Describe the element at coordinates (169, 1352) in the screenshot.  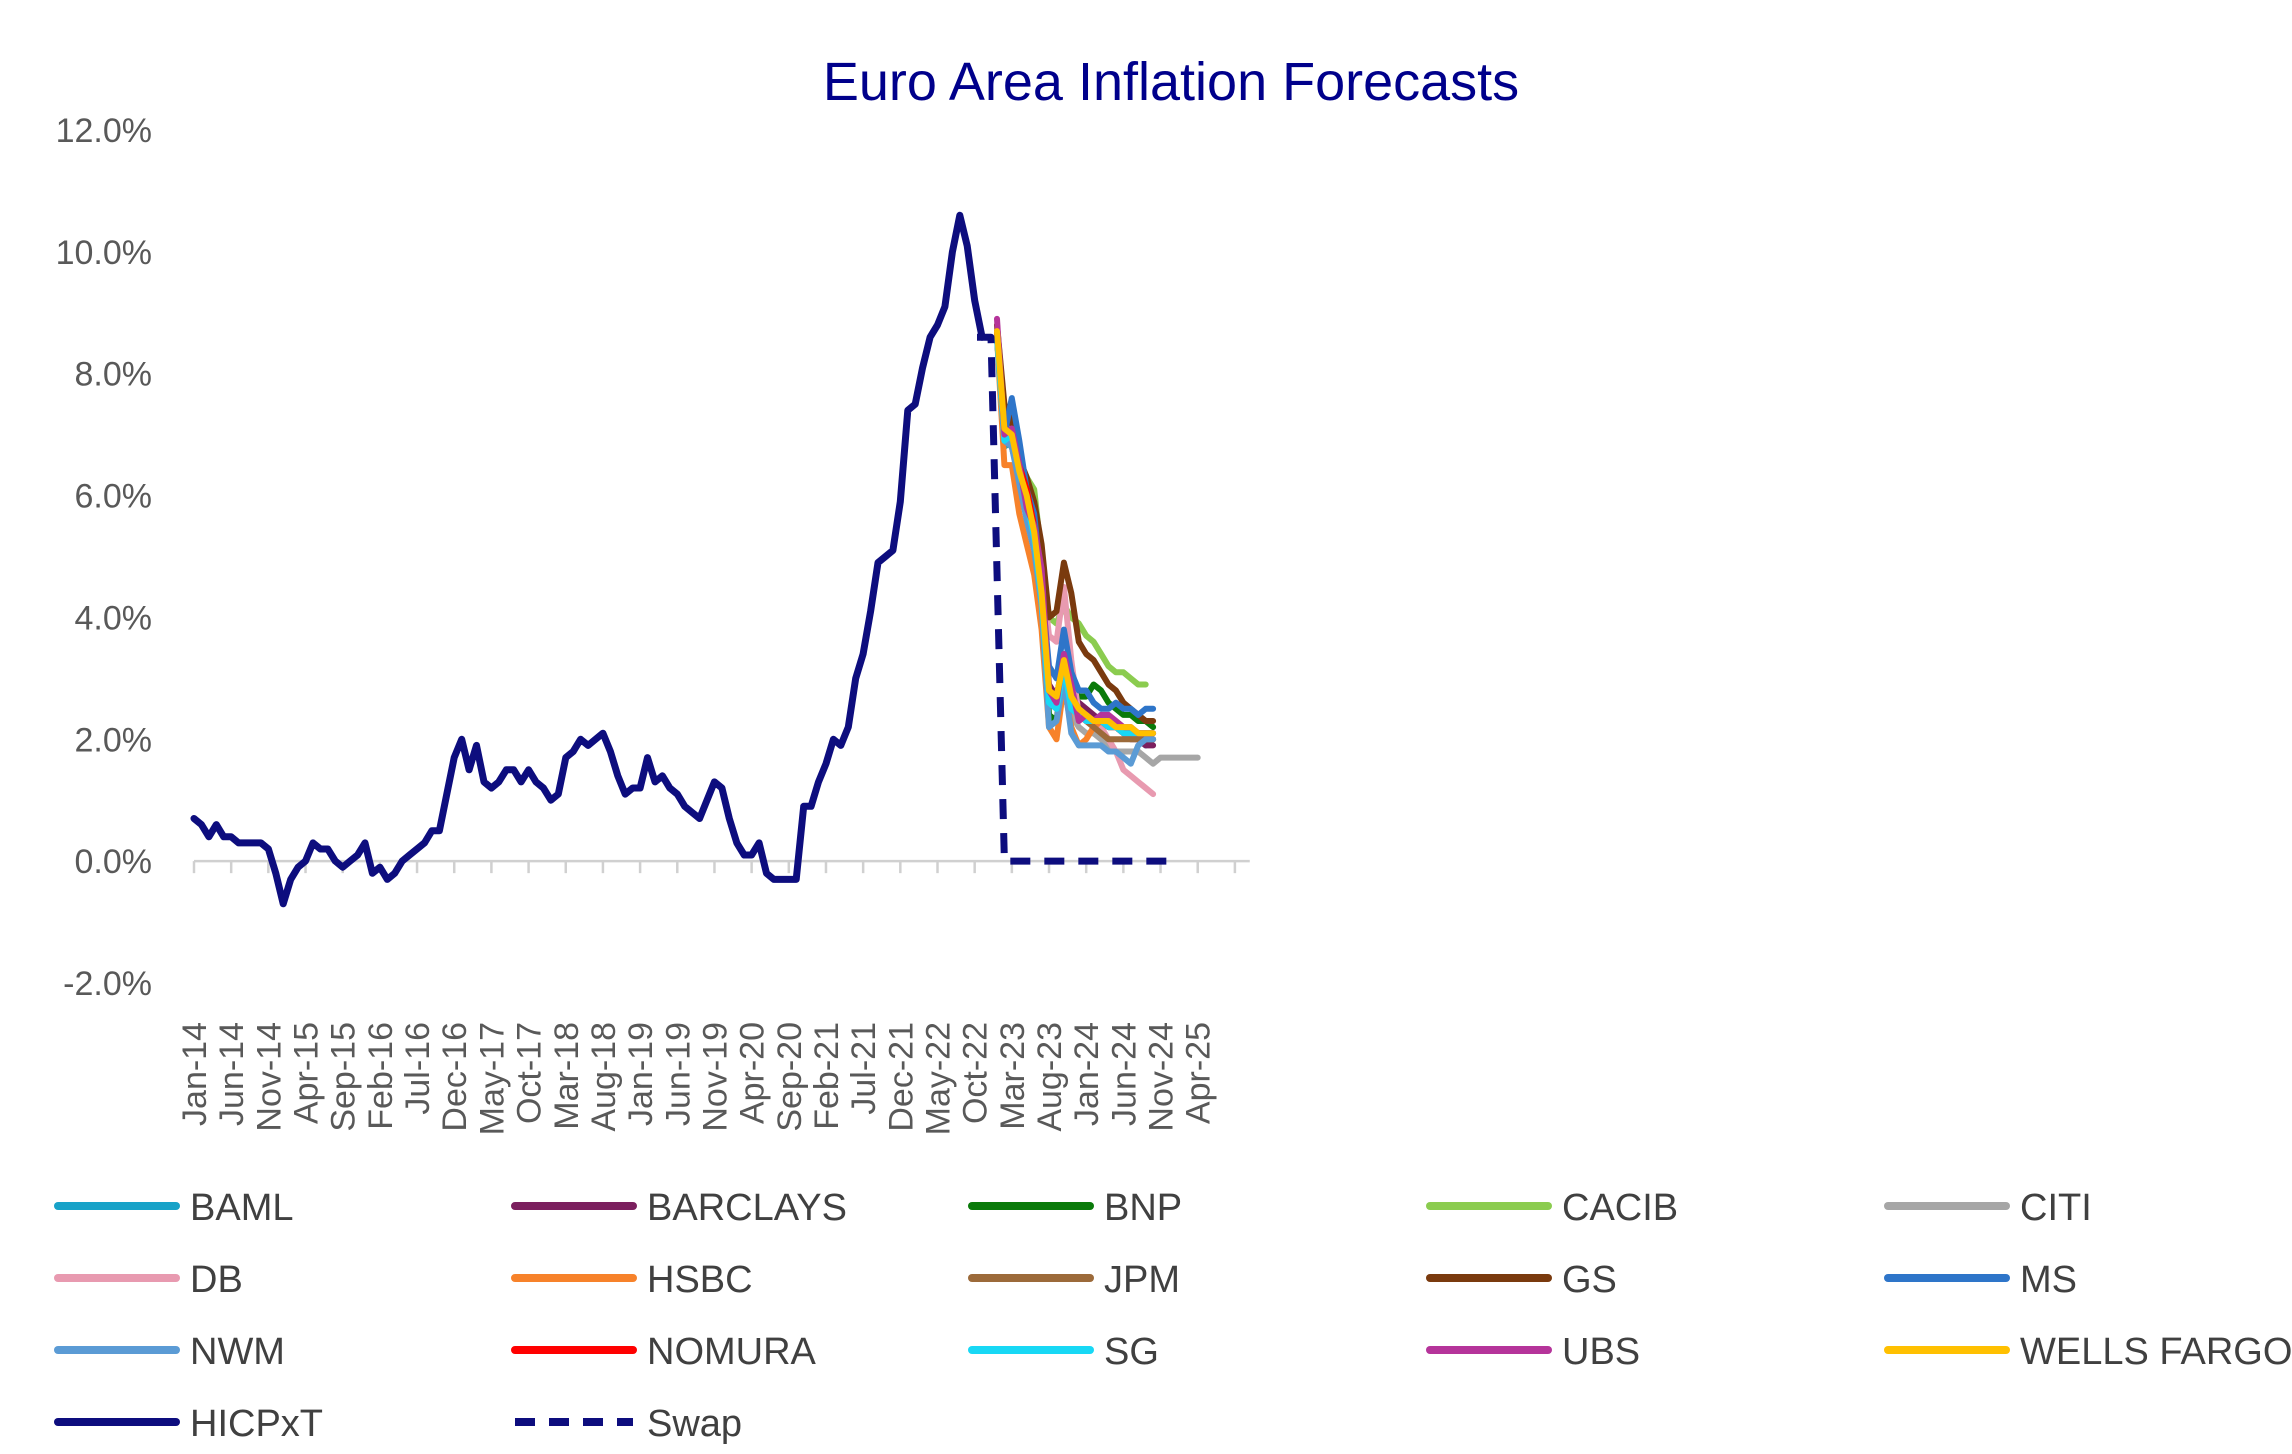
I see `legend-item-nwm: NWM` at that location.